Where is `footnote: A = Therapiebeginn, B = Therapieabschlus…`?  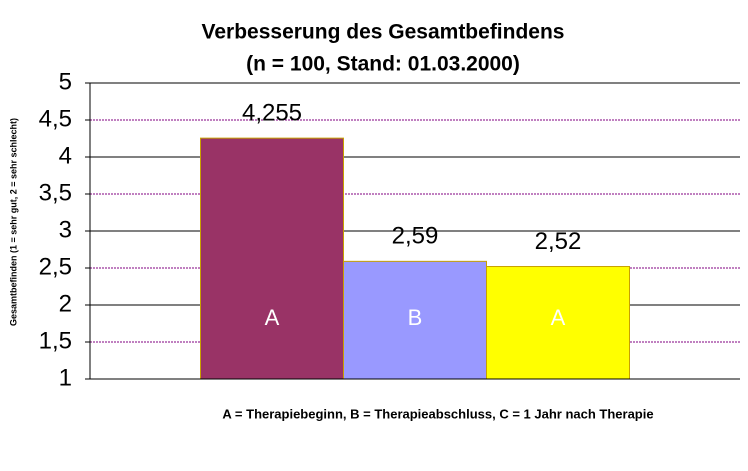 footnote: A = Therapiebeginn, B = Therapieabschlus… is located at coordinates (437, 413).